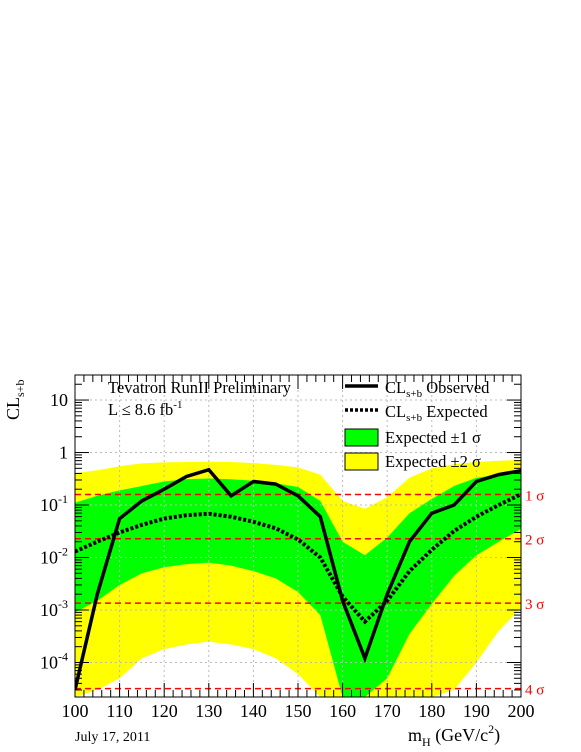 This screenshot has width=581, height=752. What do you see at coordinates (497, 735) in the screenshot?
I see `x-axis-title-end: )` at bounding box center [497, 735].